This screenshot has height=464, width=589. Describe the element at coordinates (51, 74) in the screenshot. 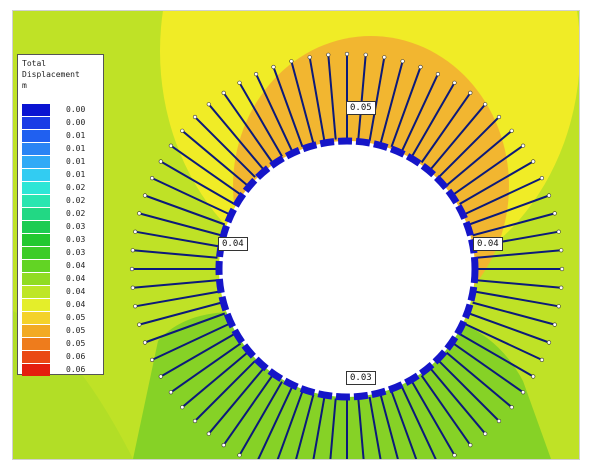

I see `legend-title: Total Displacement m` at that location.